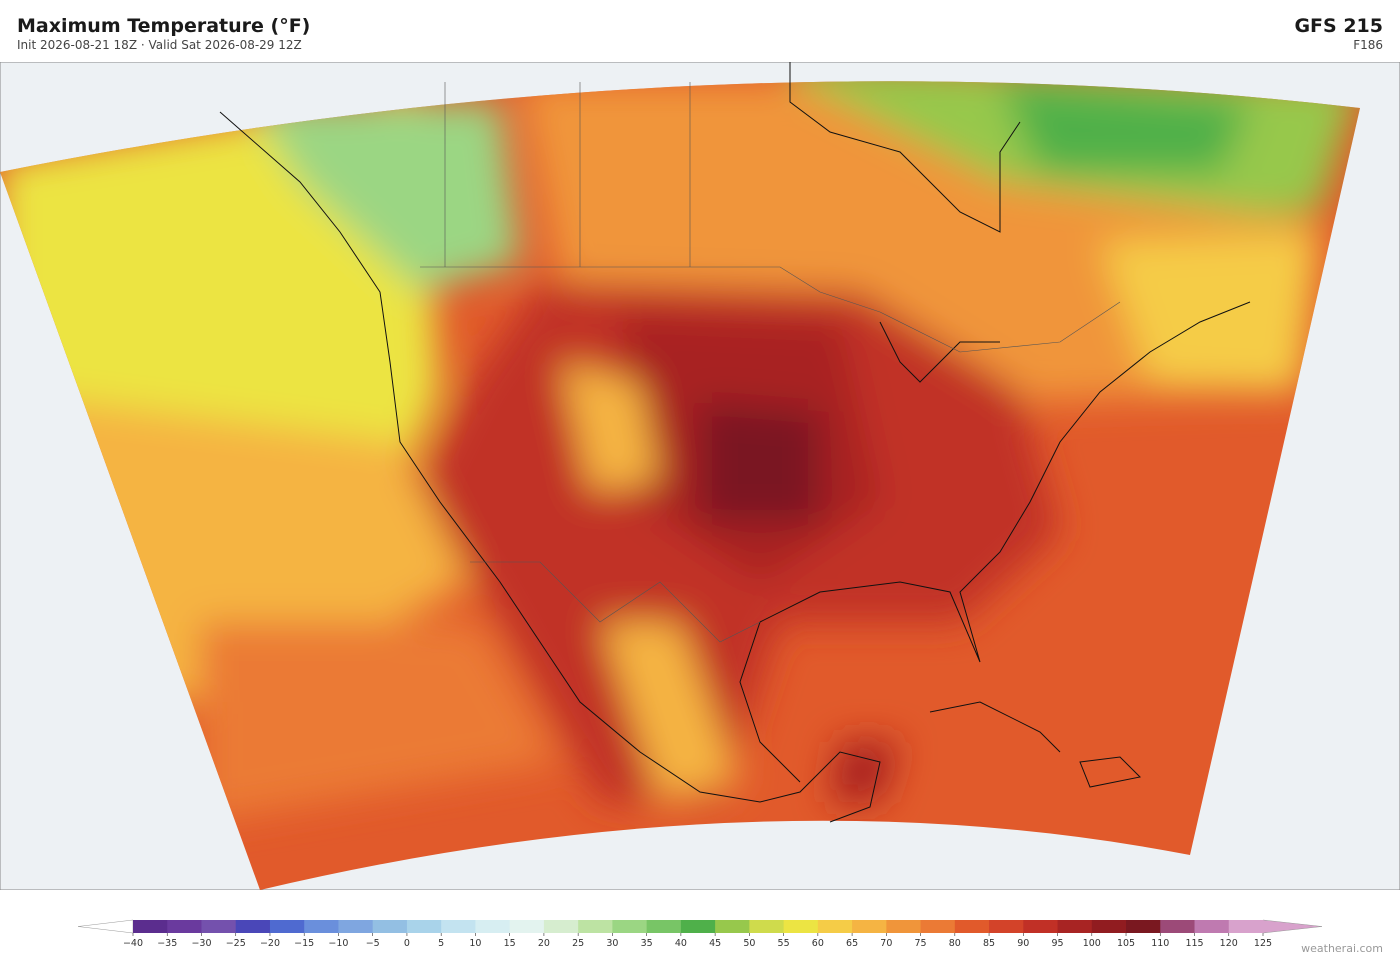  I want to click on colorbar-tick-label: 25, so click(578, 943).